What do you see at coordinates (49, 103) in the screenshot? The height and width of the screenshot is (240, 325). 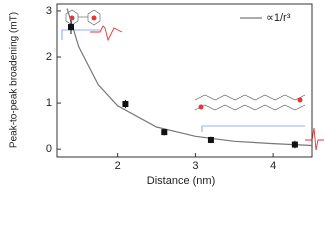 I see `y-tick-label: 1` at bounding box center [49, 103].